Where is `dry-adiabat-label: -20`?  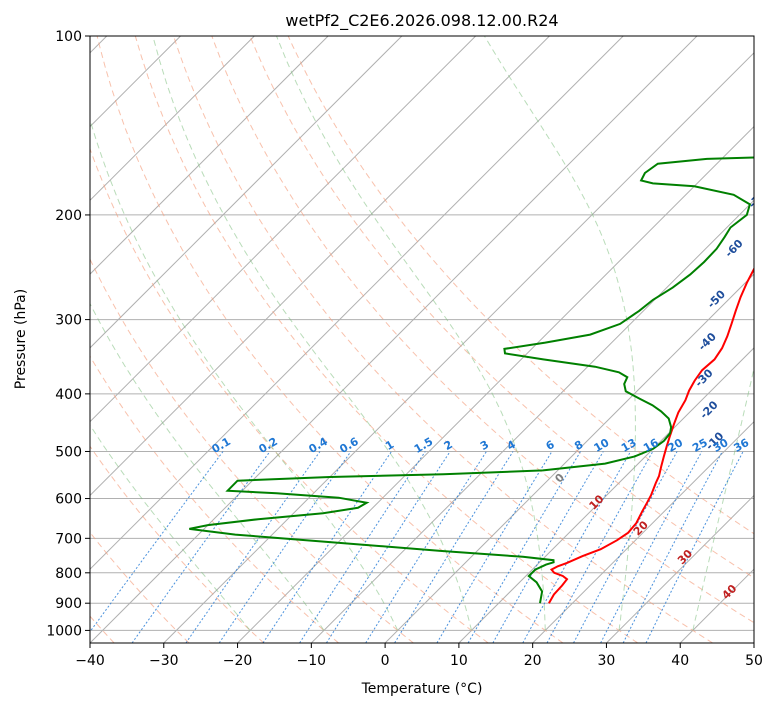
dry-adiabat-label: -20 is located at coordinates (708, 409).